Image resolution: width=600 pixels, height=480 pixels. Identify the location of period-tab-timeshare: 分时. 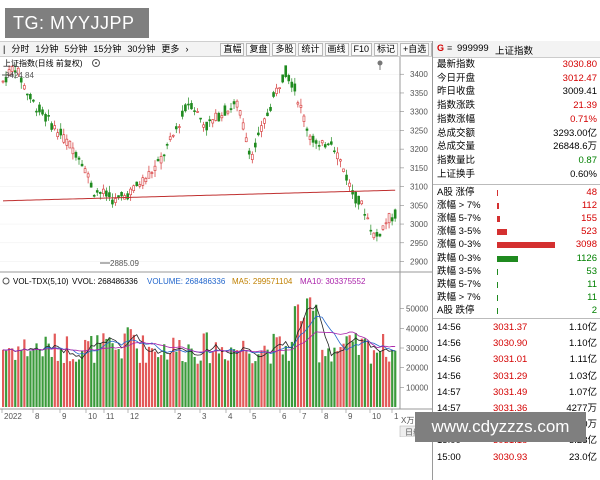
(20, 49).